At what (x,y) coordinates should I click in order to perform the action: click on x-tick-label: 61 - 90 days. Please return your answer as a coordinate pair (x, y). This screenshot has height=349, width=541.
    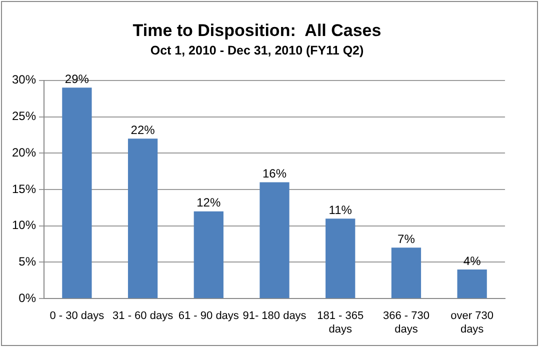
    Looking at the image, I should click on (209, 316).